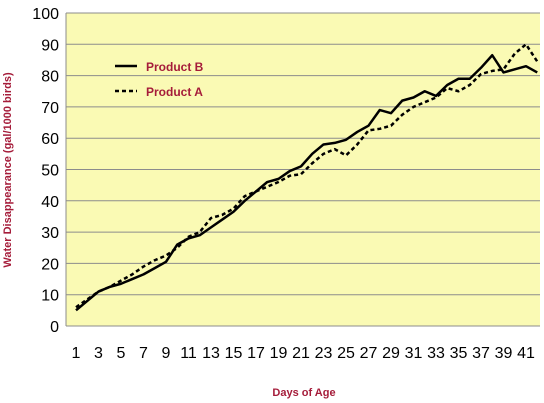 Image resolution: width=544 pixels, height=403 pixels. Describe the element at coordinates (459, 353) in the screenshot. I see `x-tick-label-35: 35` at that location.